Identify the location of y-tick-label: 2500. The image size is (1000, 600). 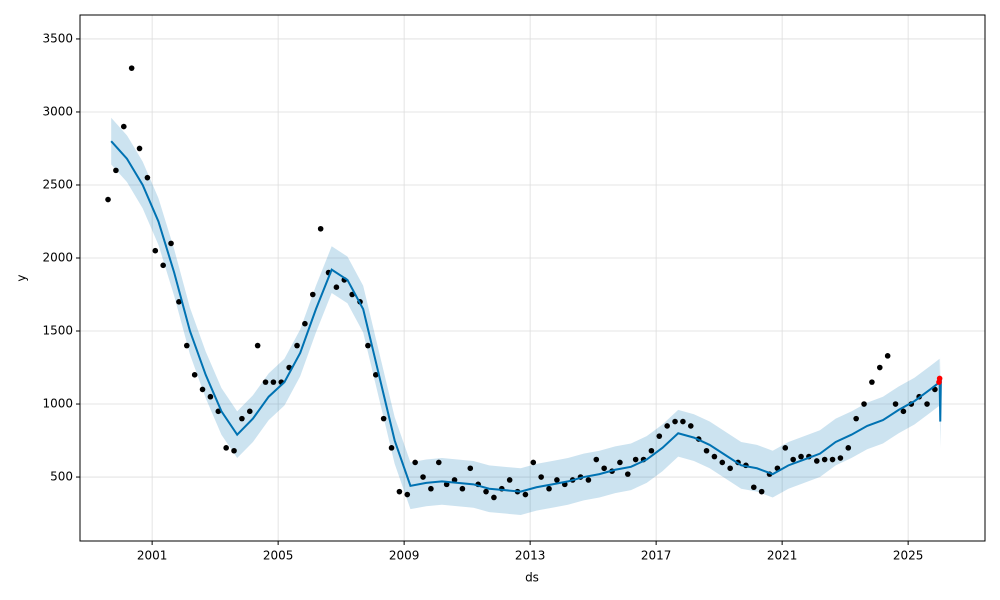
(57, 184).